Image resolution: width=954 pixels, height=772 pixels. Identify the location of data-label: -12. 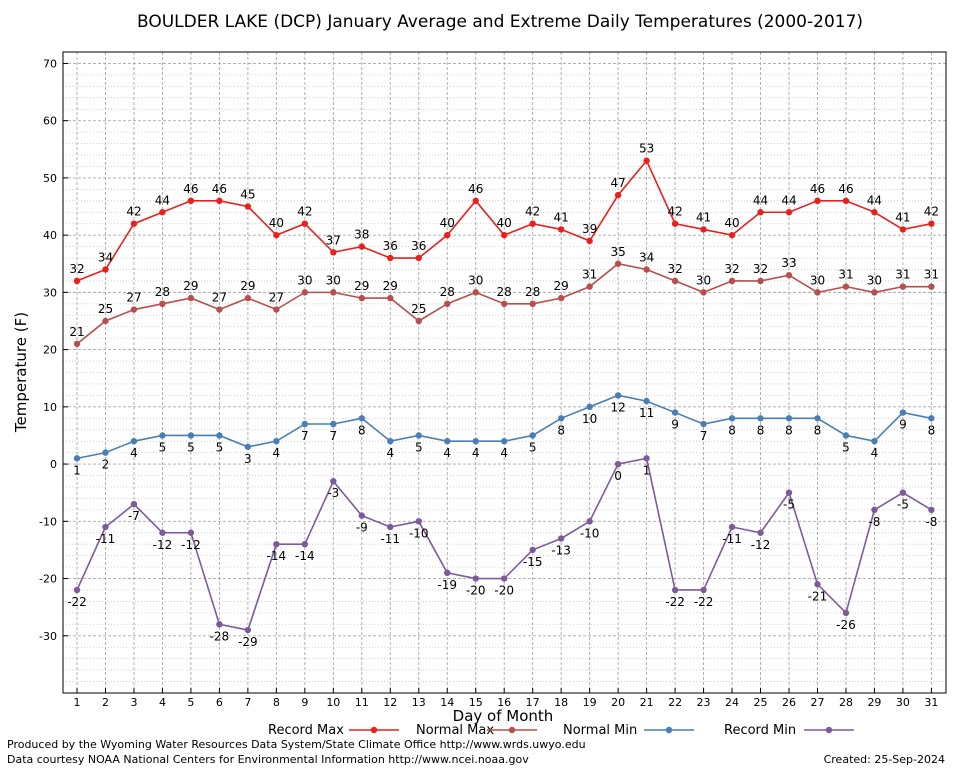
(163, 545).